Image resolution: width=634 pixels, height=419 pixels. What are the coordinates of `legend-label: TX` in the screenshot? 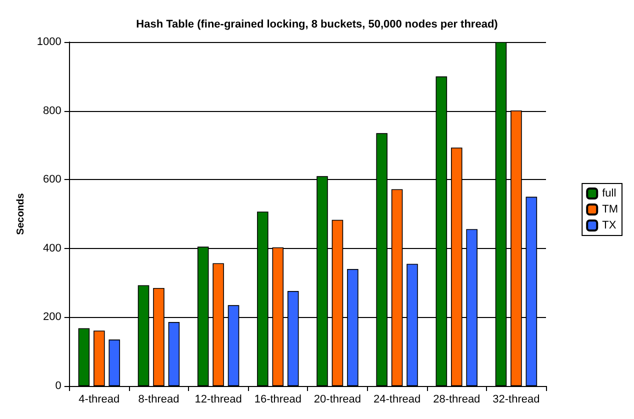 It's located at (609, 226).